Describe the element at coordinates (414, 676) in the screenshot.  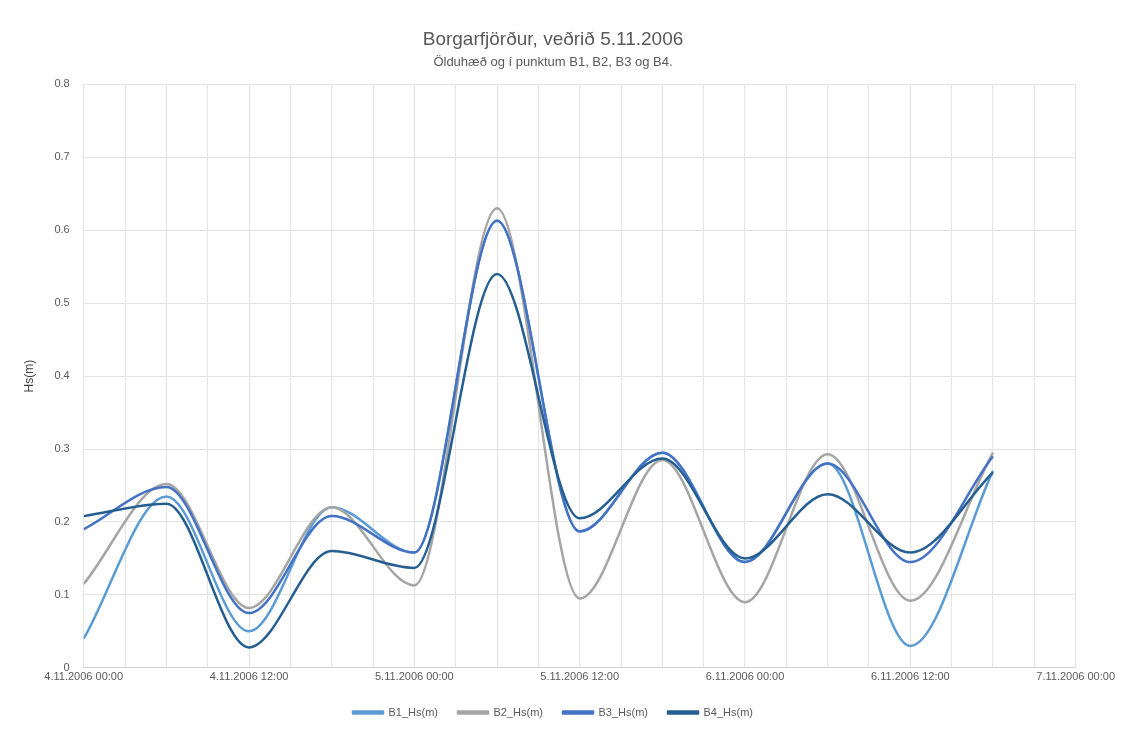
I see `x-tick-label: 5.11.2006 00:00` at that location.